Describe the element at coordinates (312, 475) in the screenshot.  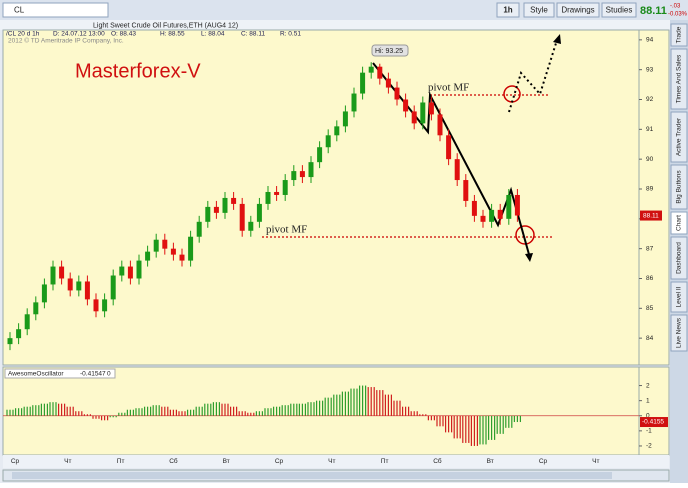
I see `scroll-thumb` at that location.